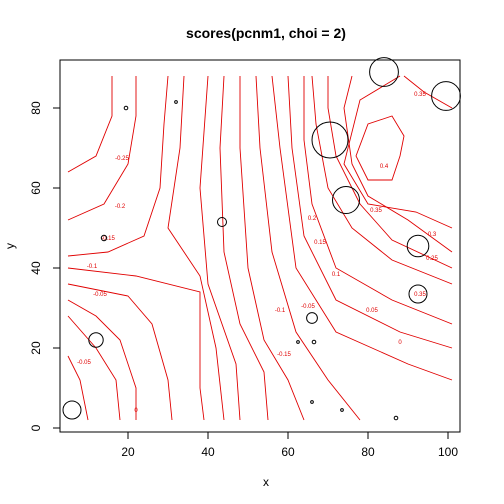 The width and height of the screenshot is (504, 504). Describe the element at coordinates (320, 243) in the screenshot. I see `contour-label: 0.15` at that location.